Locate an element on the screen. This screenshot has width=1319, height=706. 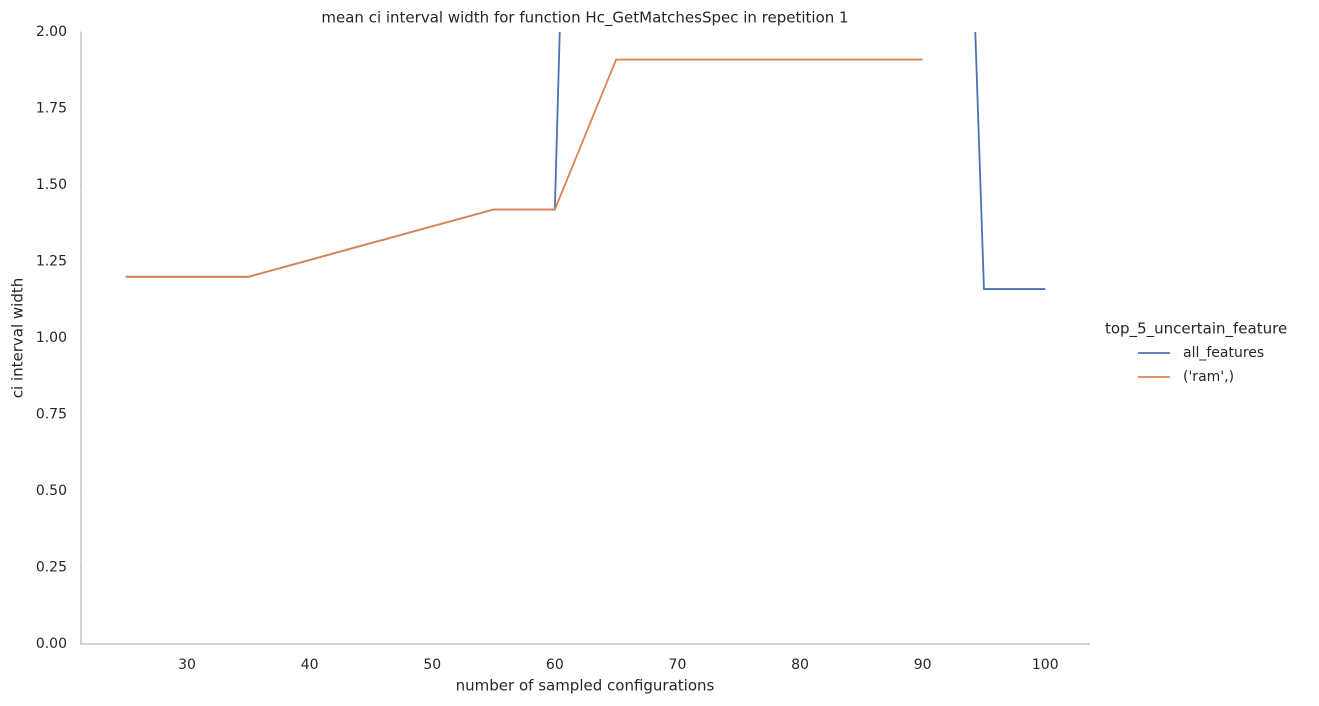
x-tick-label: 80 is located at coordinates (800, 665).